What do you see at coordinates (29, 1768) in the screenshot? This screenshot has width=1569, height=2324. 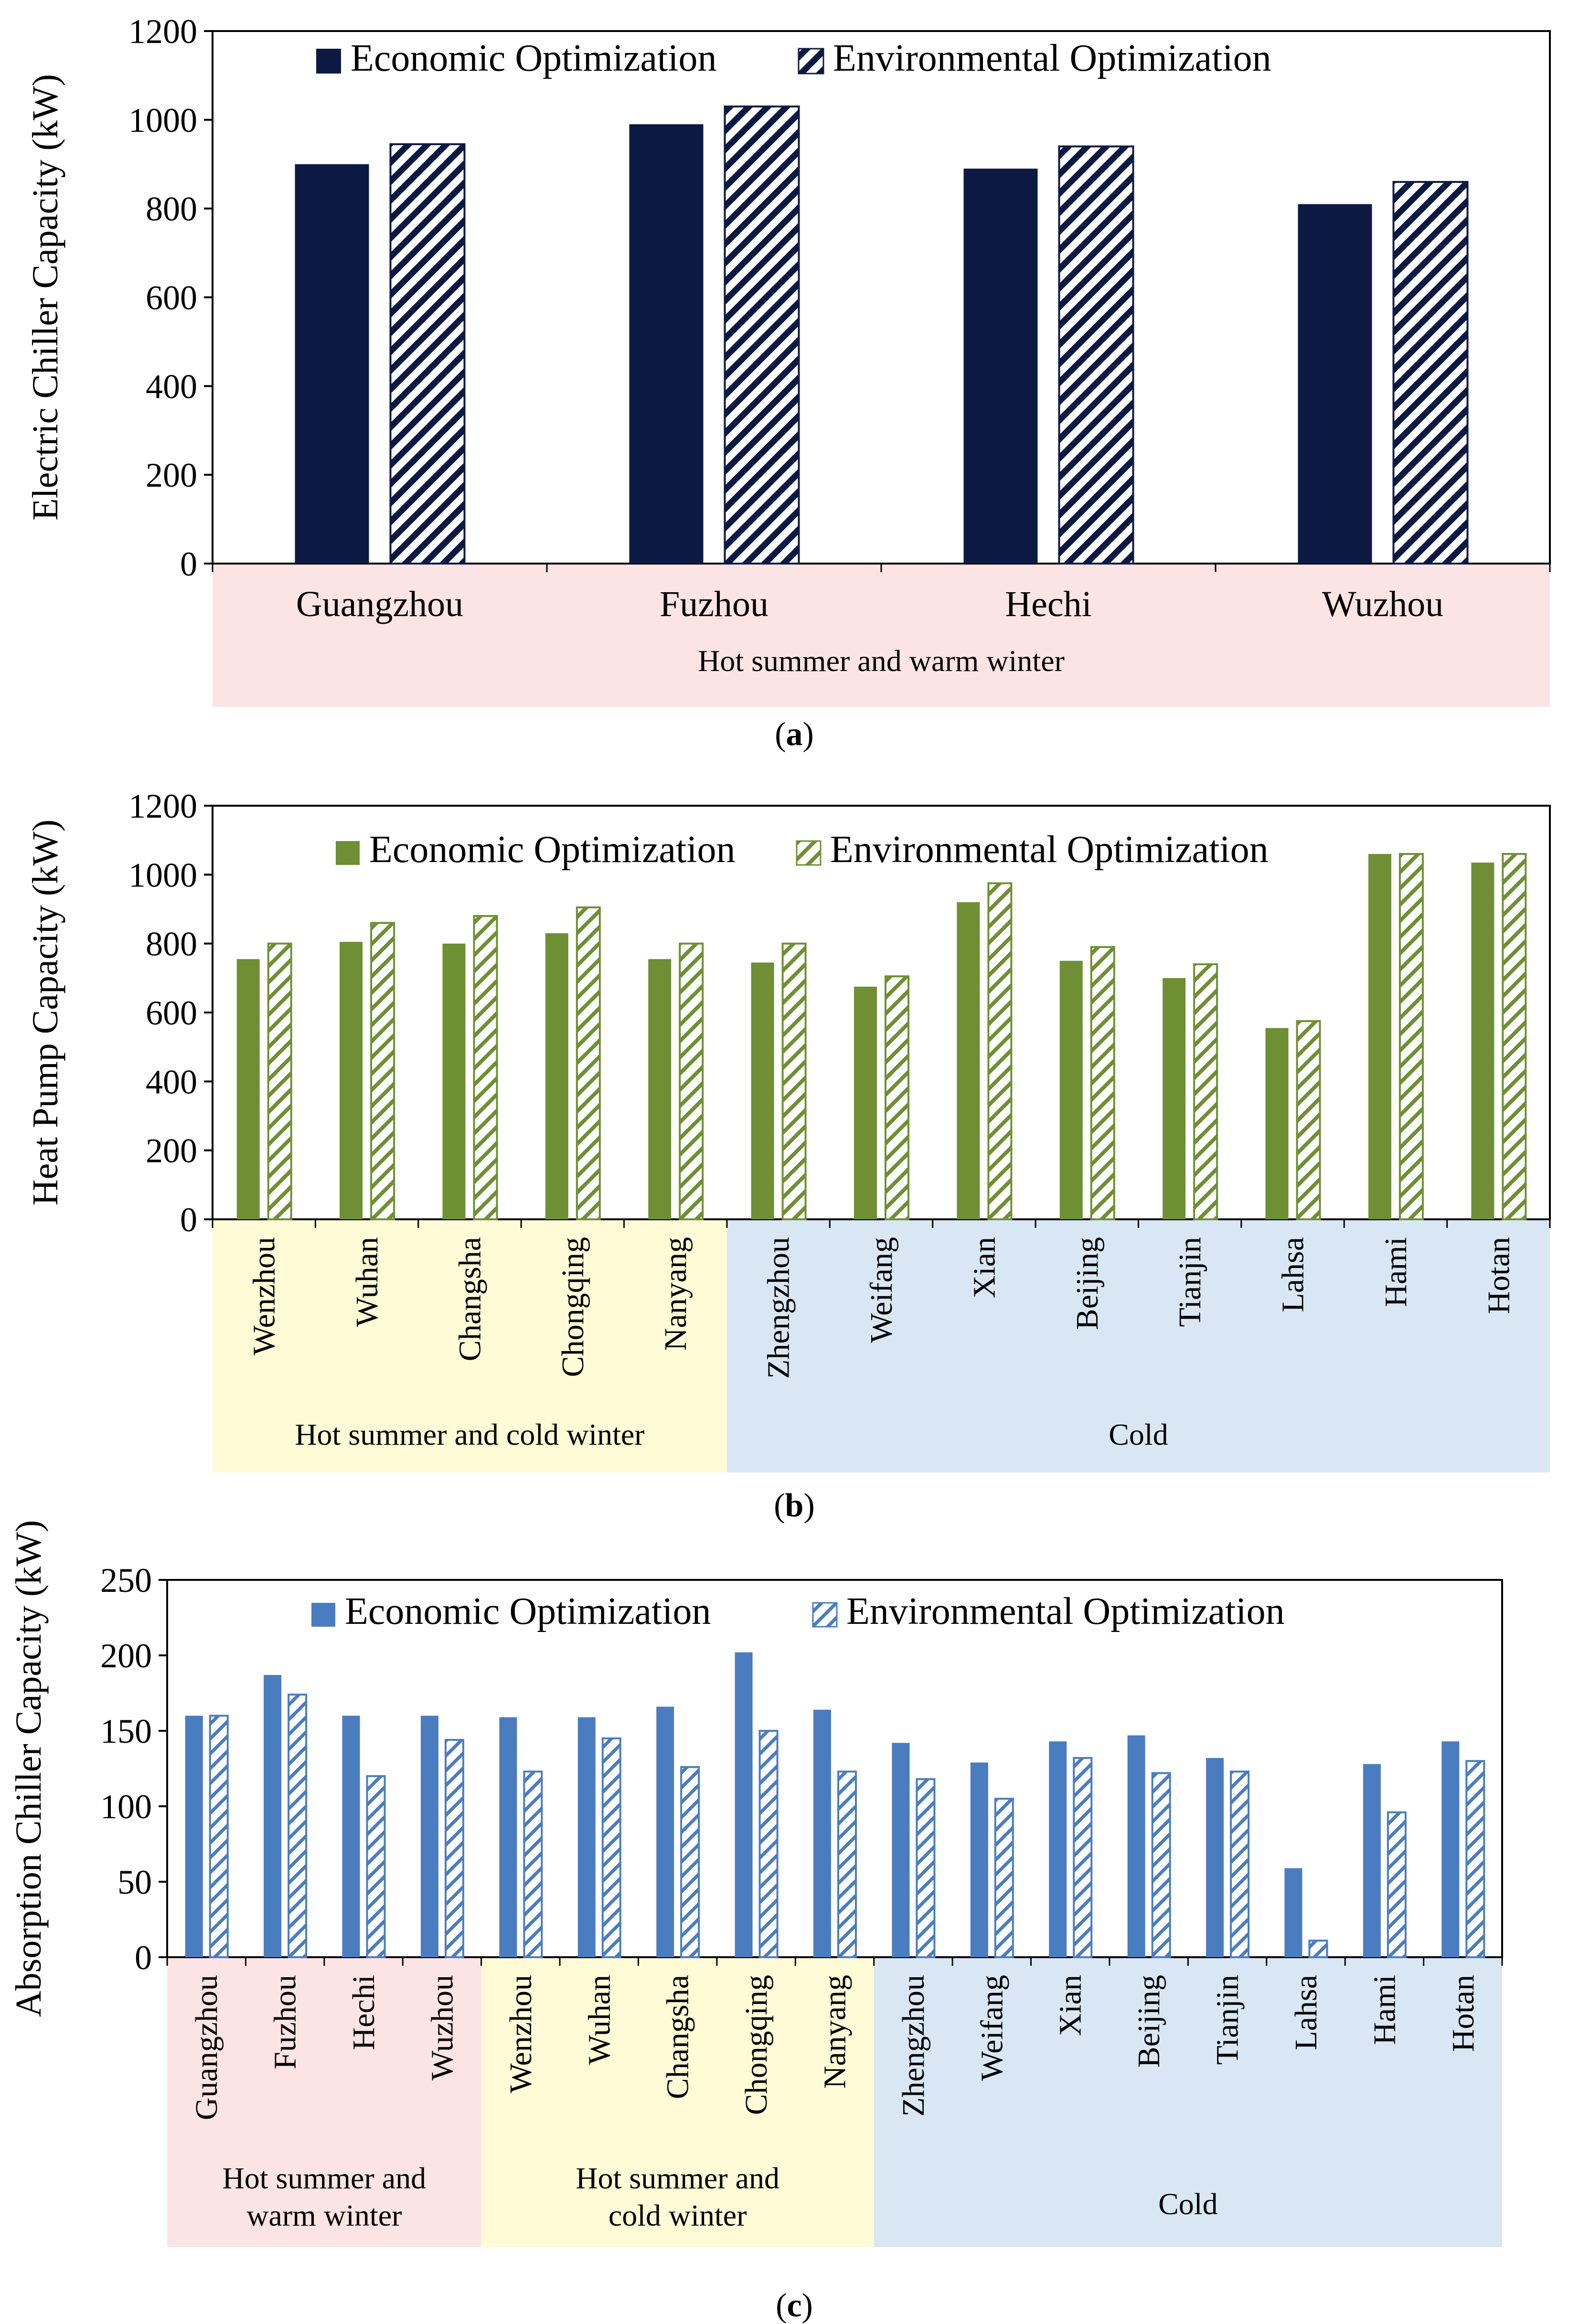 I see `y-axis-label: Absorption Chiller Capacity (kW)` at bounding box center [29, 1768].